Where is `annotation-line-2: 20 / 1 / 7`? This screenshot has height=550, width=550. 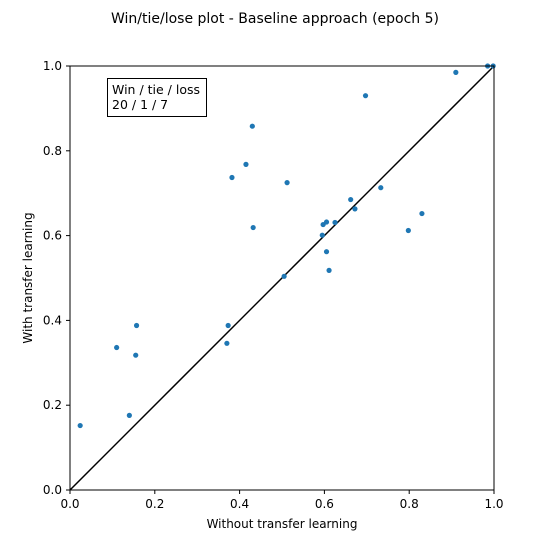 annotation-line-2: 20 / 1 / 7 is located at coordinates (140, 104).